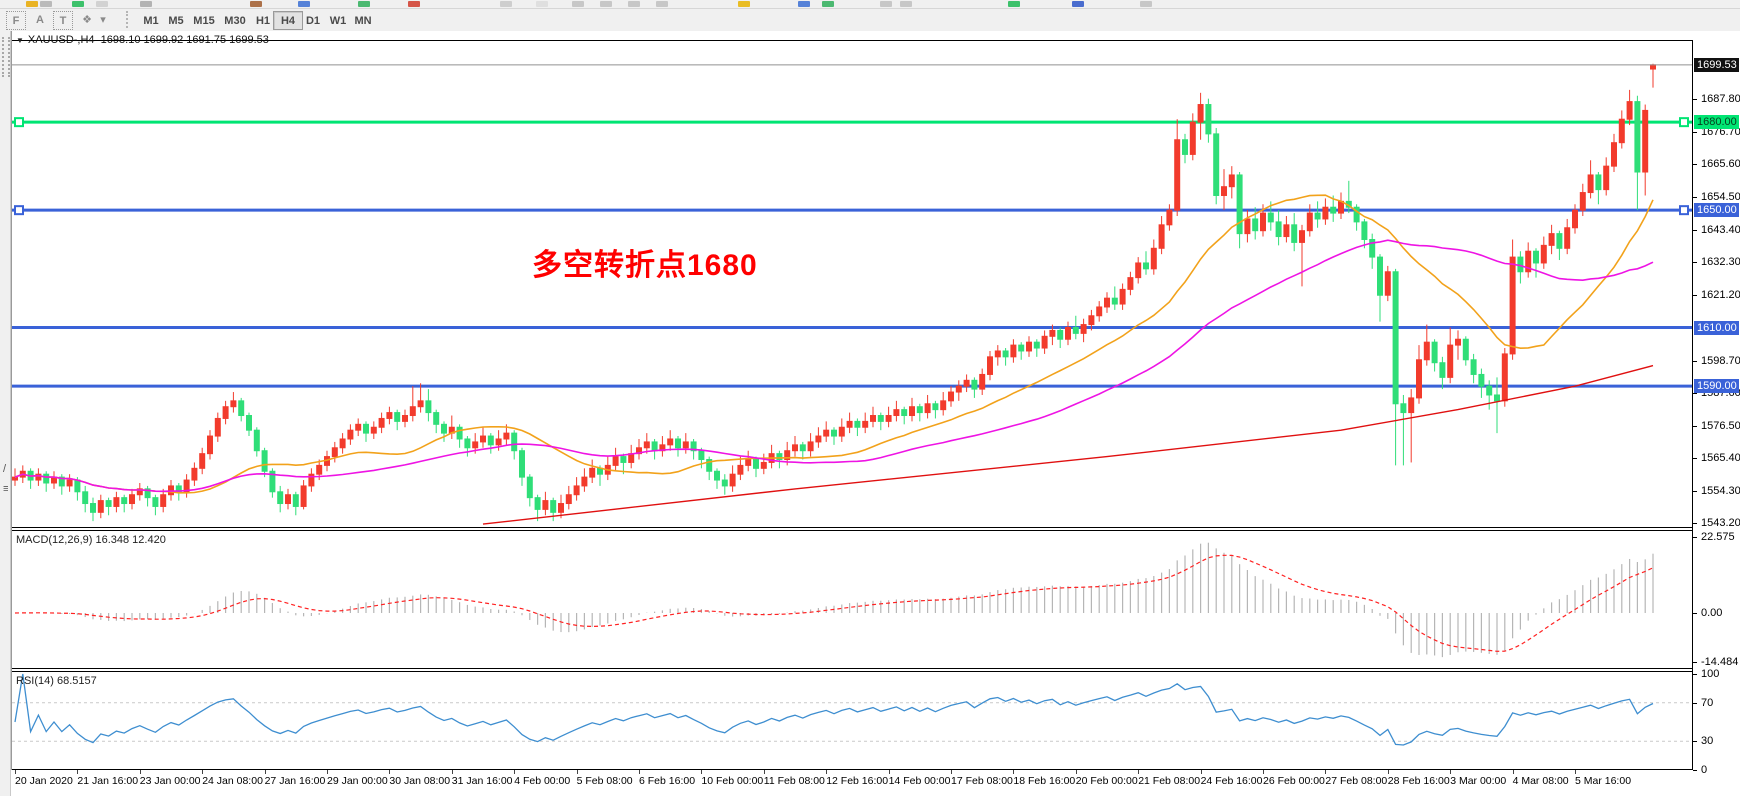  What do you see at coordinates (645, 265) in the screenshot?
I see `chart-annotation-text: 多空转折点1680` at bounding box center [645, 265].